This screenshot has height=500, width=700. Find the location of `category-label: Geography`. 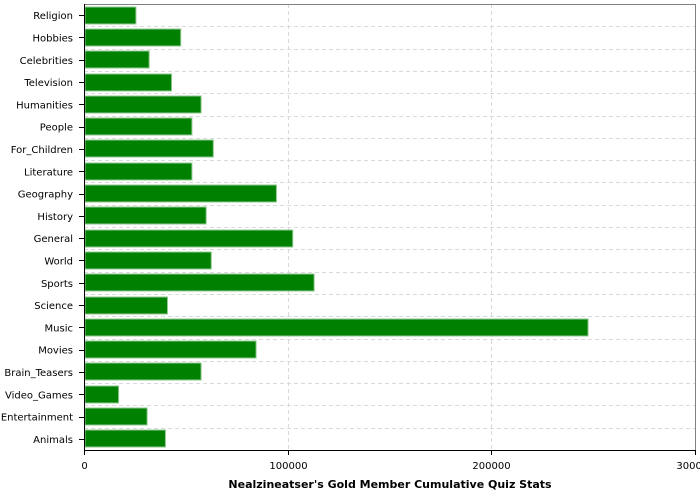

category-label: Geography is located at coordinates (45, 195).